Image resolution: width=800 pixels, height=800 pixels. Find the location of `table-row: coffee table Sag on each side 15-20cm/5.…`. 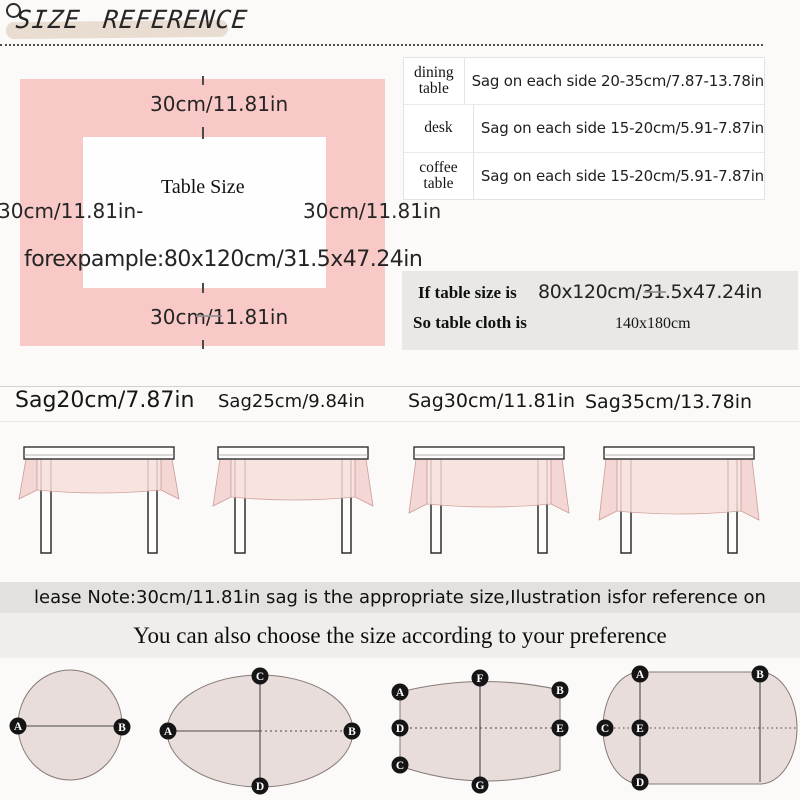

table-row: coffee table Sag on each side 15-20cm/5.… is located at coordinates (584, 175).